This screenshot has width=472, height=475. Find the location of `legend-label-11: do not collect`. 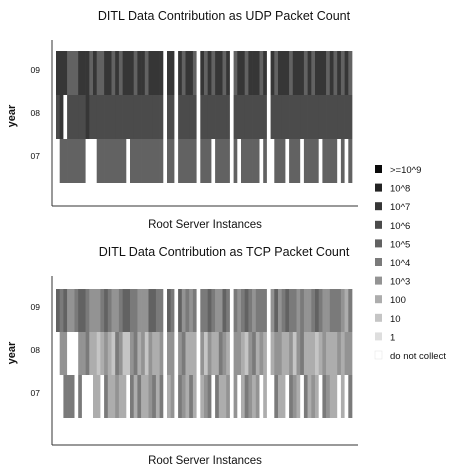

legend-label-11: do not collect is located at coordinates (418, 356).